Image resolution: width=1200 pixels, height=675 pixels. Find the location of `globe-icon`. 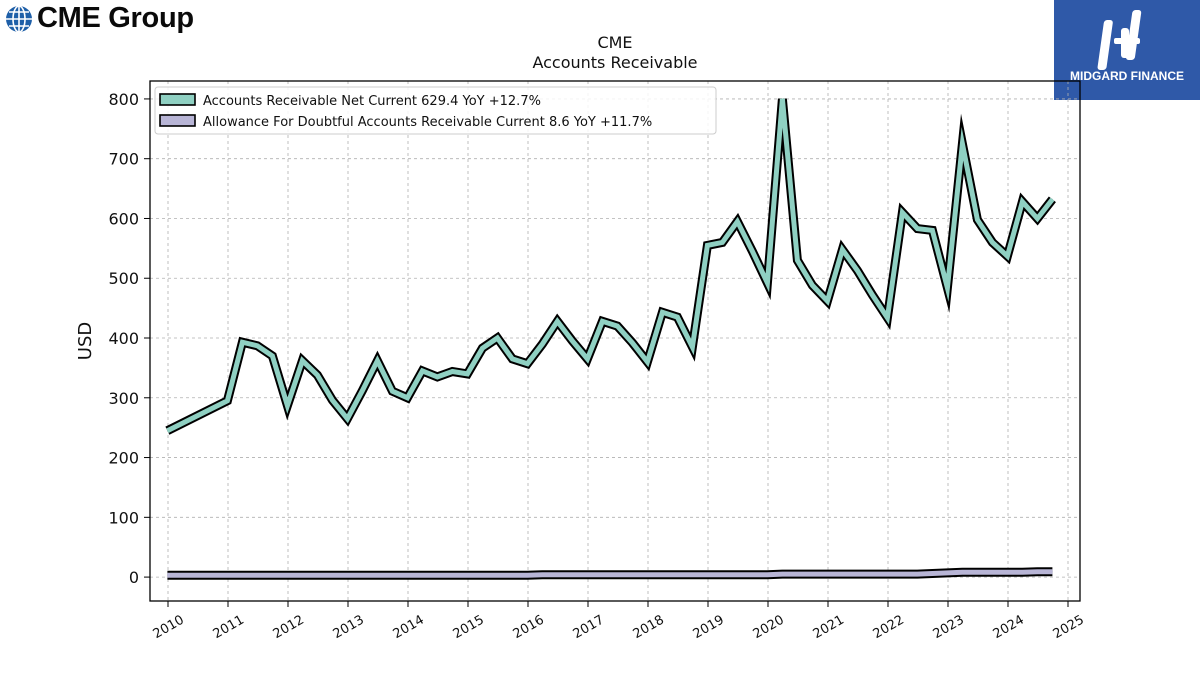

globe-icon is located at coordinates (19, 18).